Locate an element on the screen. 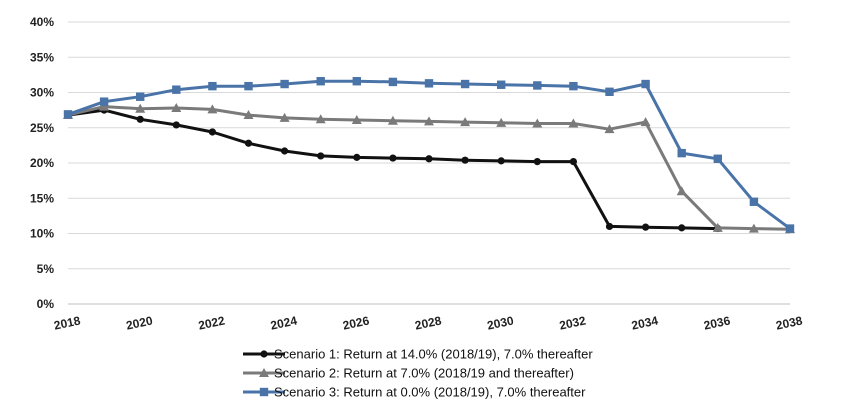  y-tick-label: 35% is located at coordinates (42, 57).